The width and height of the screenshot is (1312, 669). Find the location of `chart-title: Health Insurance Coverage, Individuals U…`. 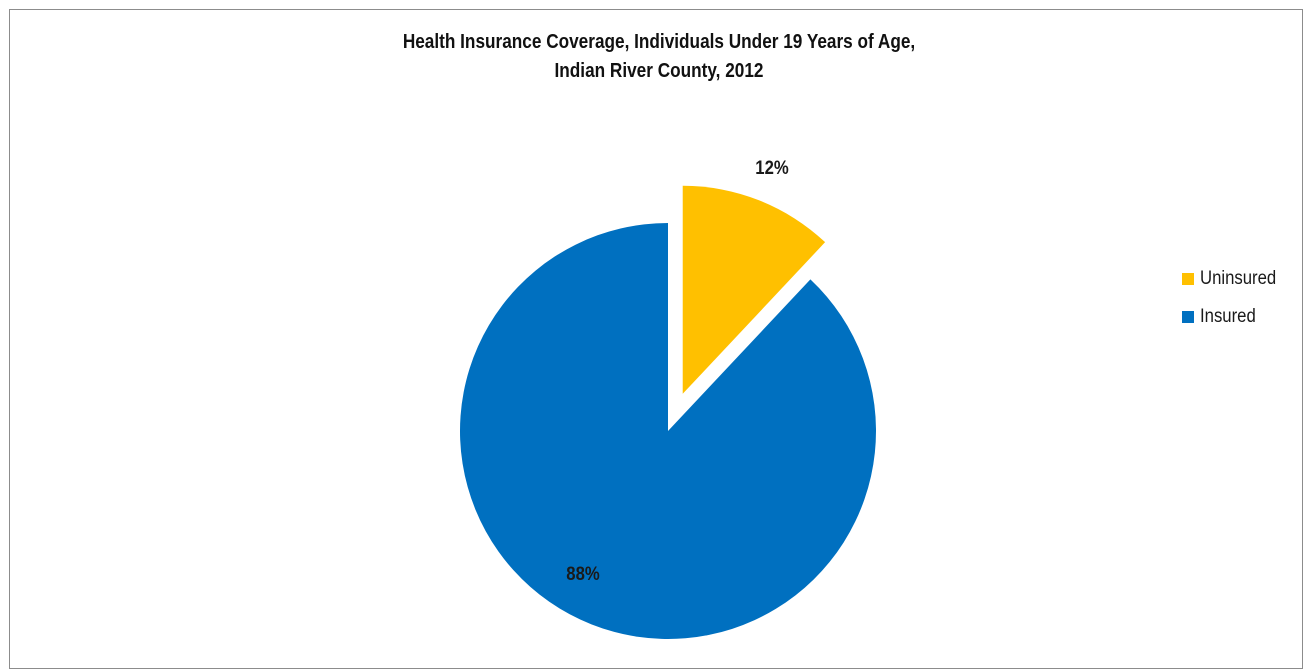

chart-title: Health Insurance Coverage, Individuals U… is located at coordinates (658, 57).